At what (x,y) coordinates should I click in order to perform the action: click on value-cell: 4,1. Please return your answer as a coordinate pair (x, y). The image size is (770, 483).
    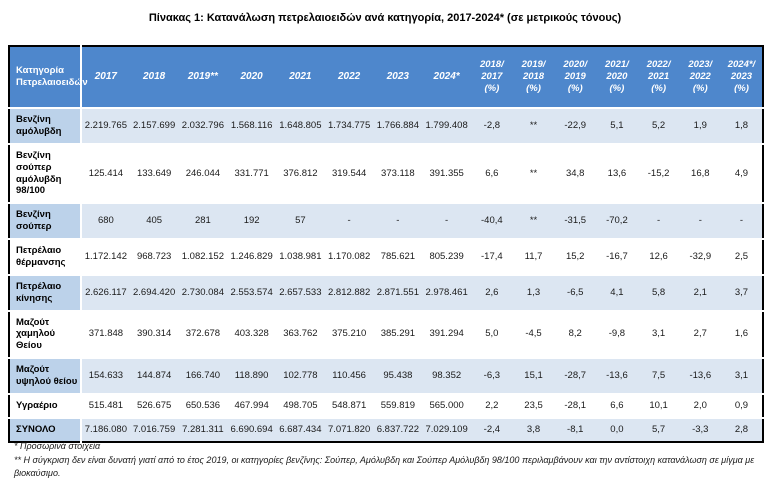
    Looking at the image, I should click on (617, 293).